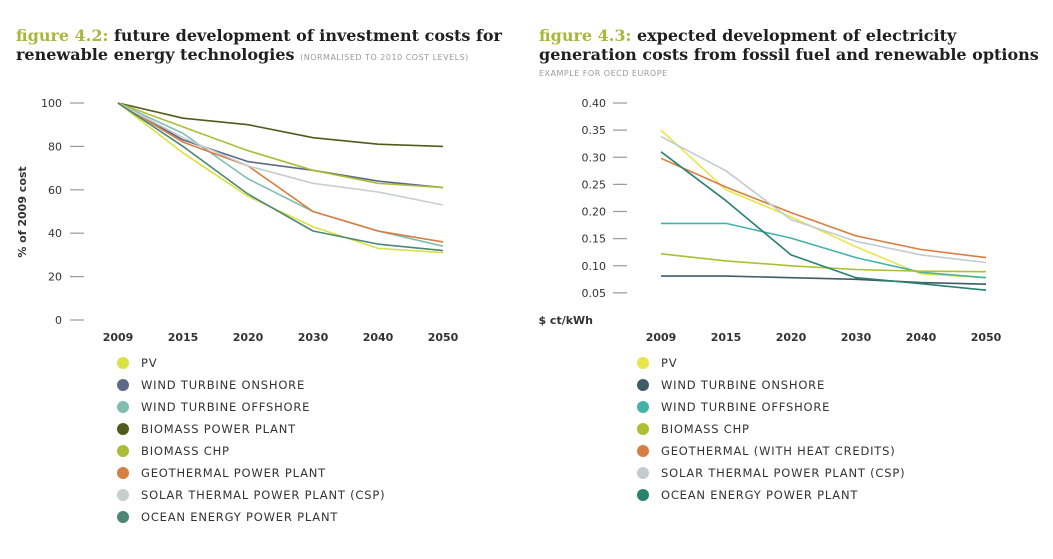 The height and width of the screenshot is (559, 1053). I want to click on chart2-x-tick-label: 2050, so click(986, 337).